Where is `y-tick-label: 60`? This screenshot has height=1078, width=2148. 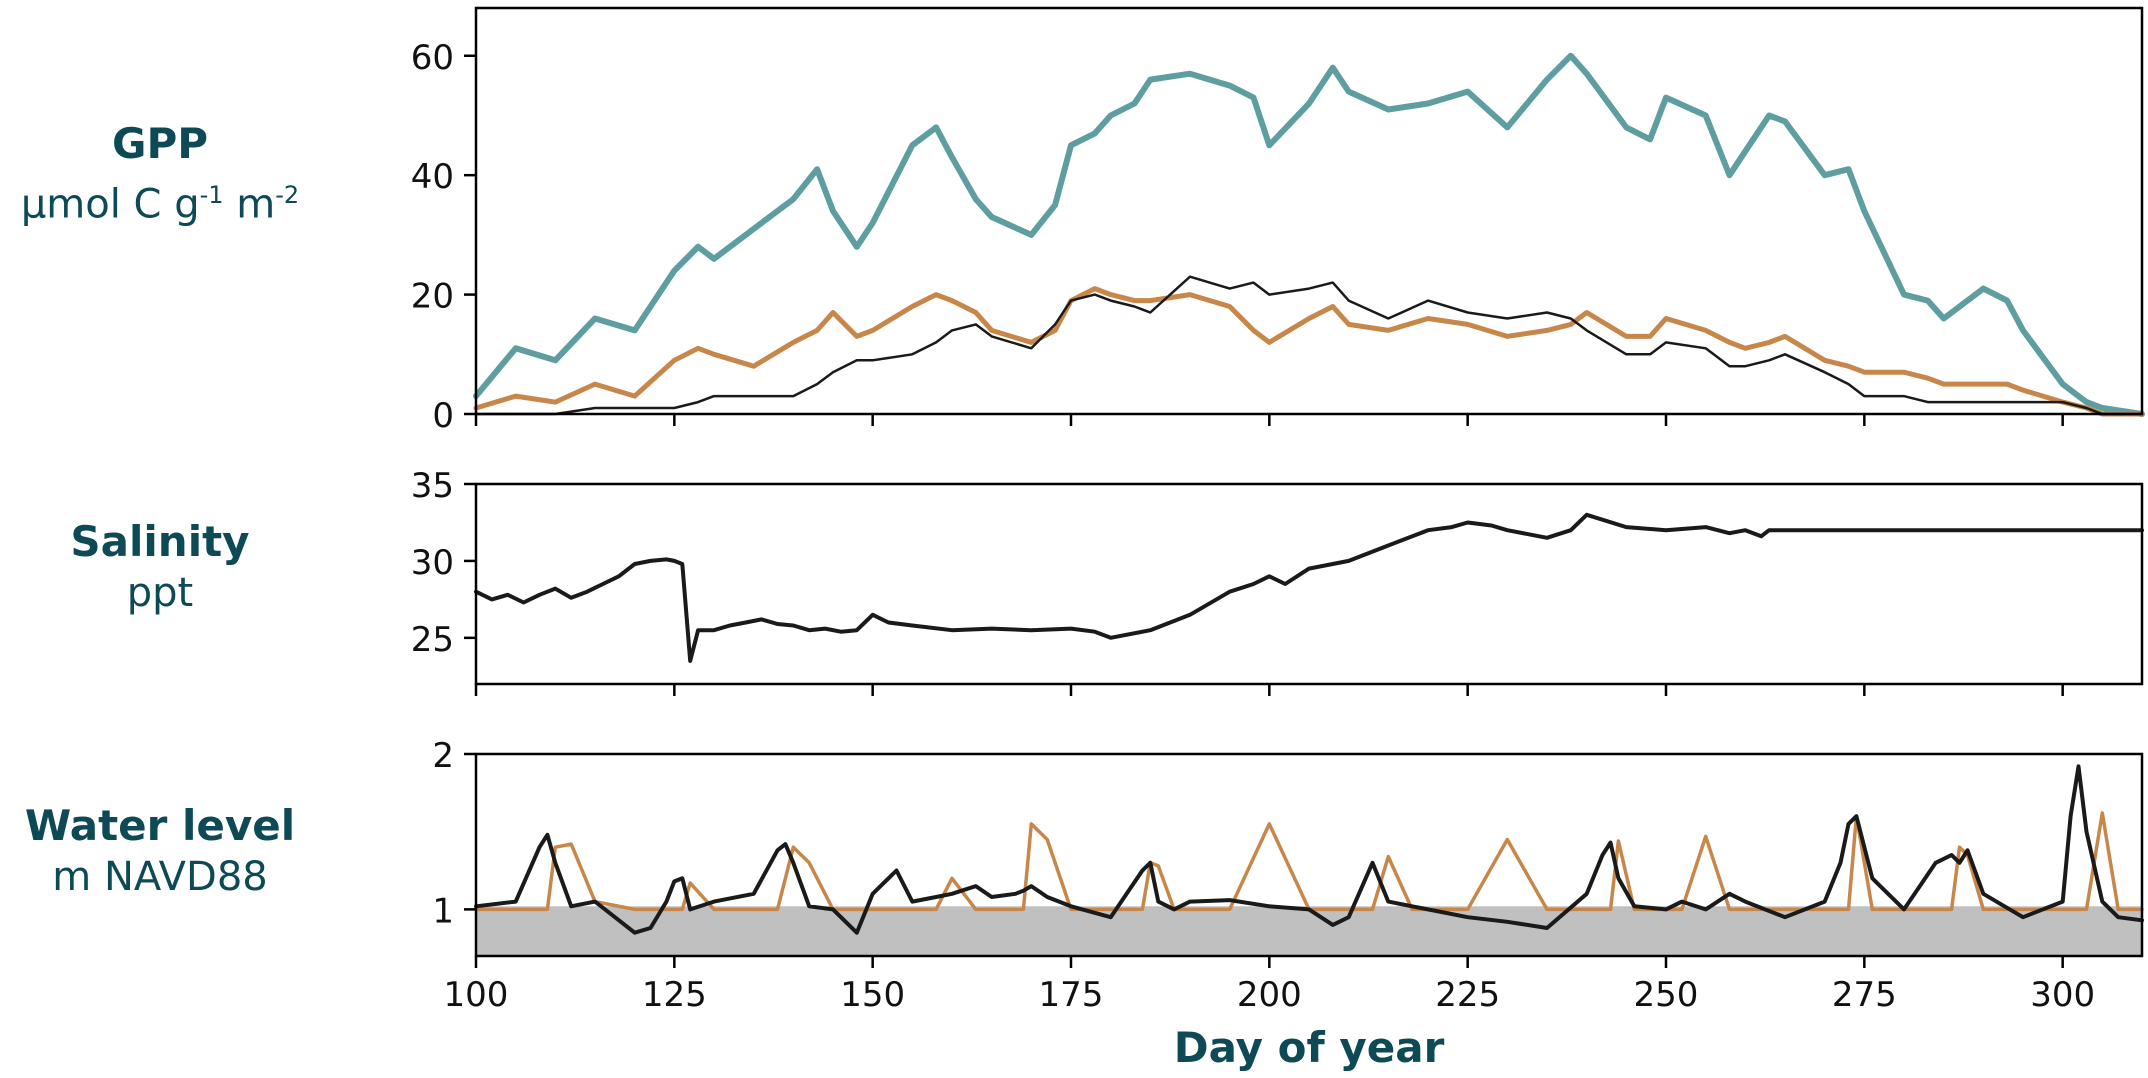
y-tick-label: 60 is located at coordinates (432, 58).